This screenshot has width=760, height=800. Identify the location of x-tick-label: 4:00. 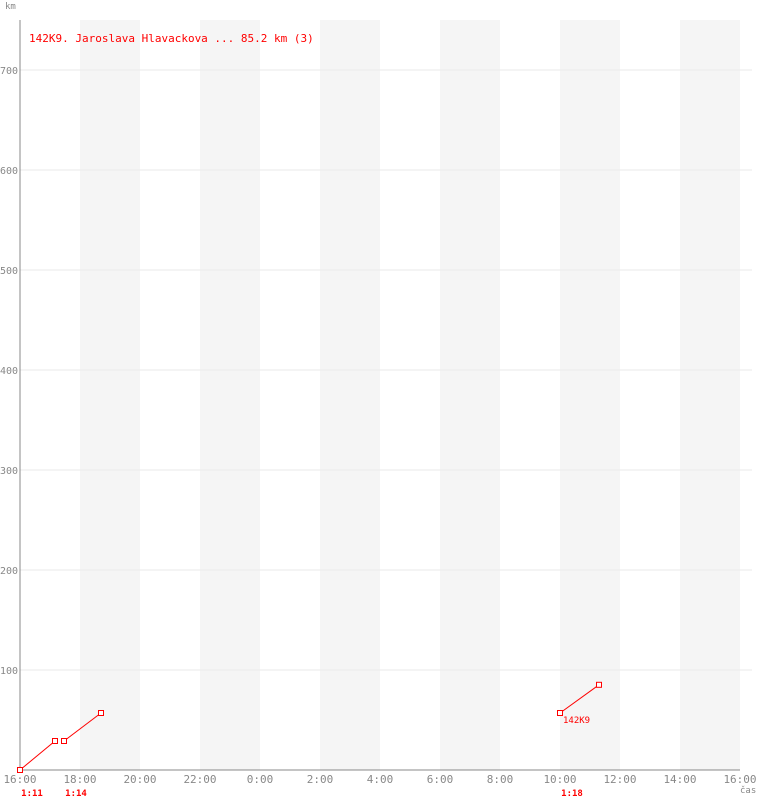
(380, 779).